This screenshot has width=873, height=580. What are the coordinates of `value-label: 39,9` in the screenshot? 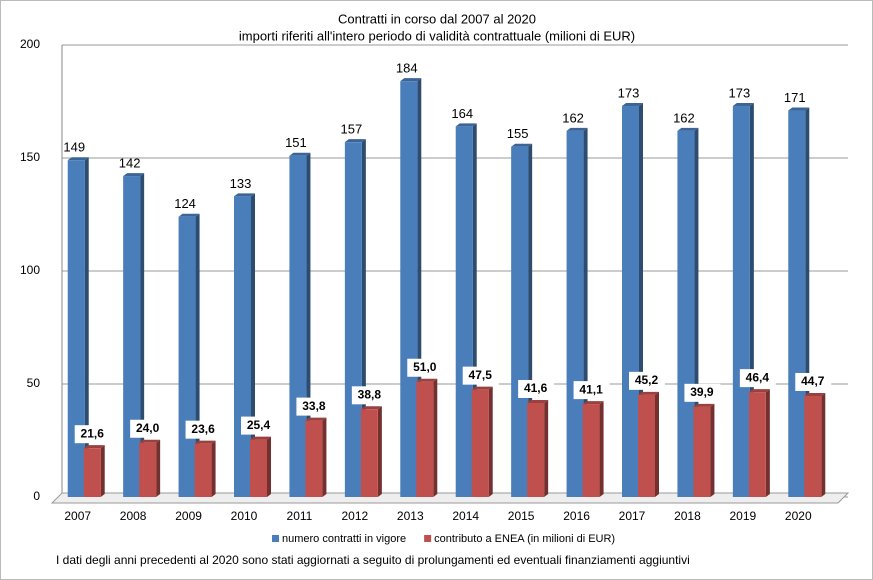 It's located at (702, 392).